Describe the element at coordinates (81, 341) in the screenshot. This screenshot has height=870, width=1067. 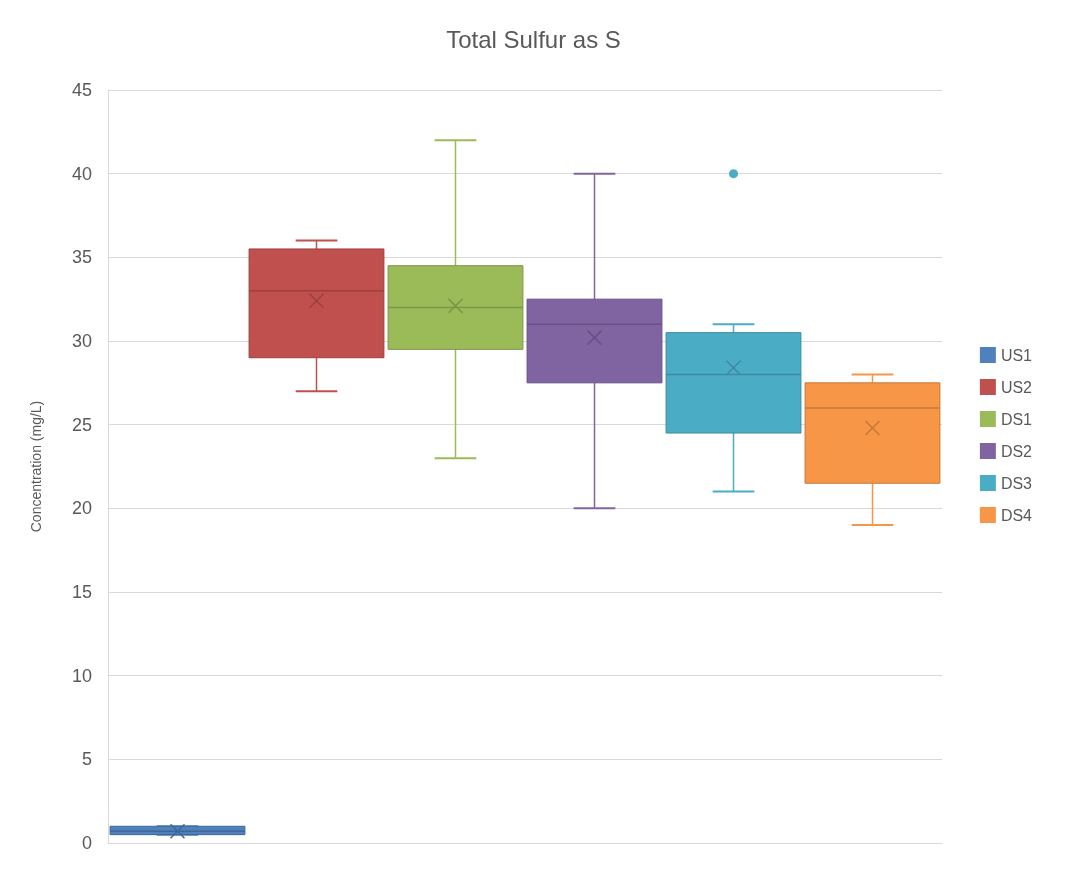
I see `y-tick-label: 30` at that location.